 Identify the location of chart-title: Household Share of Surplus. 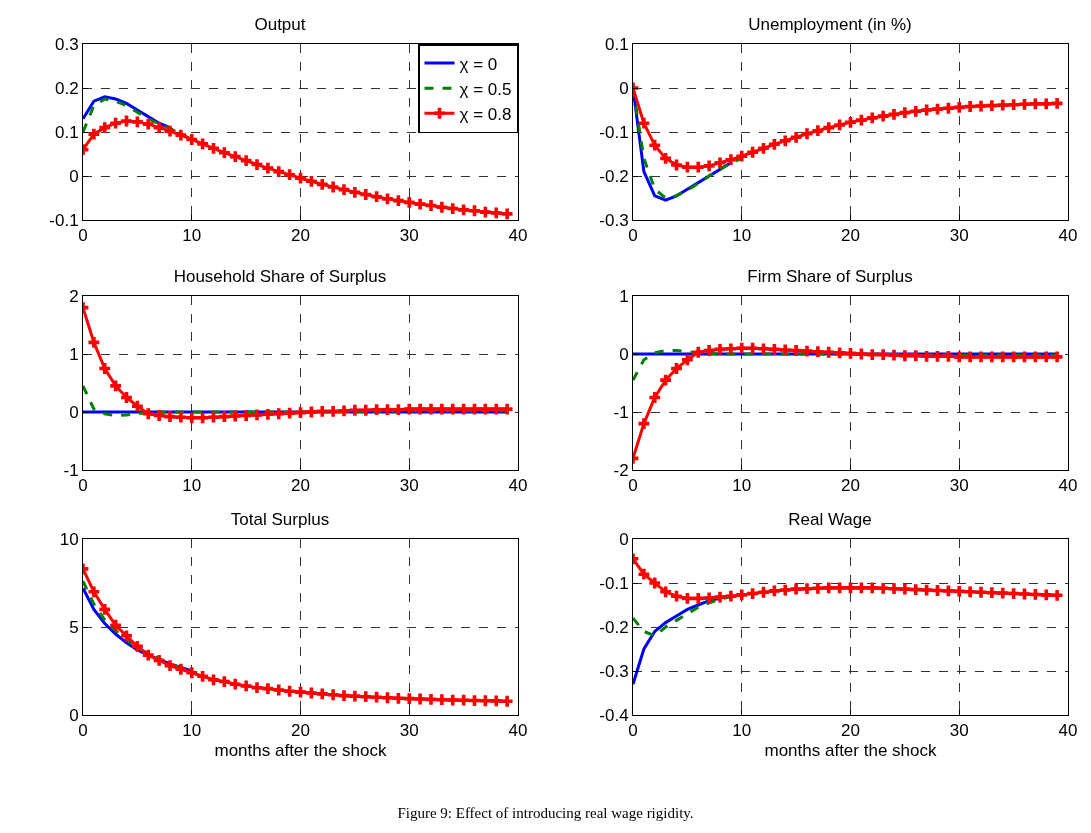
(280, 276).